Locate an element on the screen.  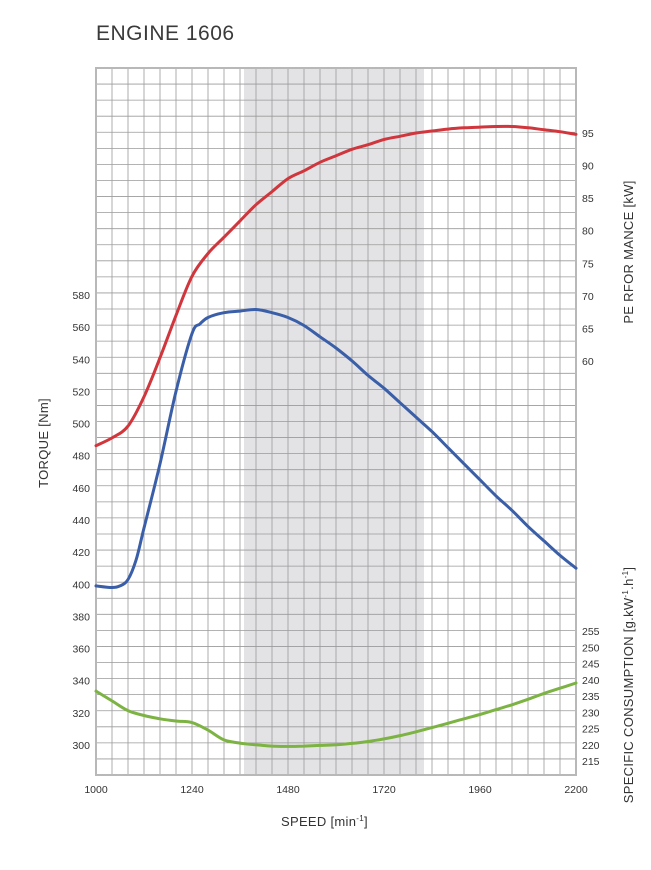
x-tick-label: 1480 is located at coordinates (288, 790).